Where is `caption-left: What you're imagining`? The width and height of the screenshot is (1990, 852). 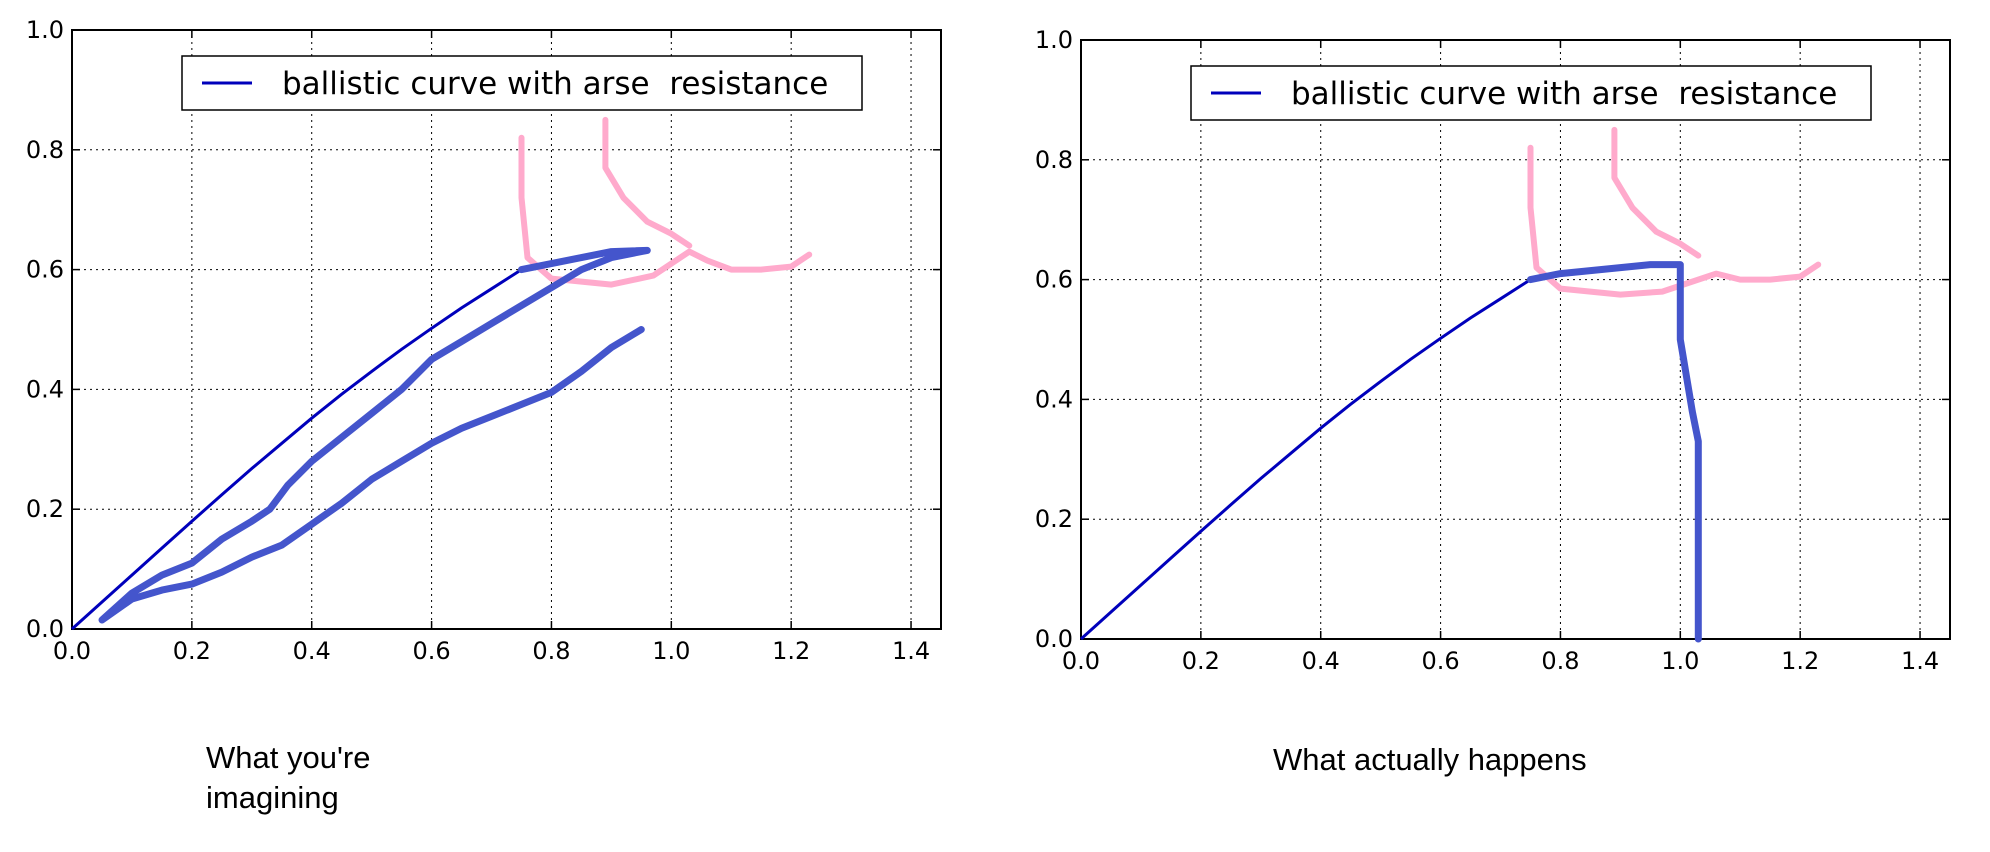
caption-left: What you're imagining is located at coordinates (288, 777).